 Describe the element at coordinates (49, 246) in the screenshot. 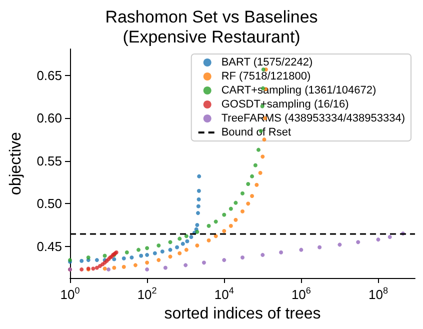

I see `y-tick-label: 0.45` at that location.